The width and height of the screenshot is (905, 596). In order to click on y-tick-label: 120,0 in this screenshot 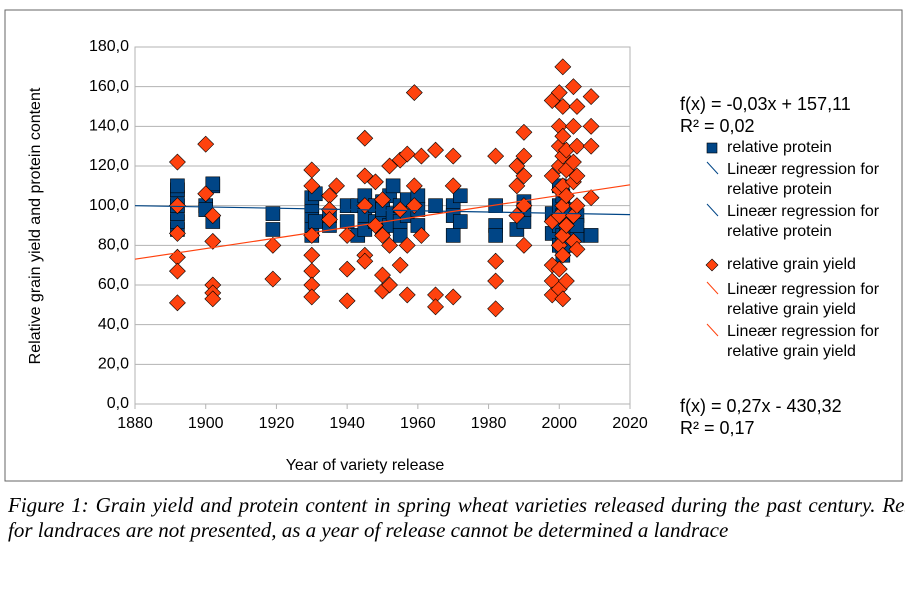, I will do `click(109, 165)`.